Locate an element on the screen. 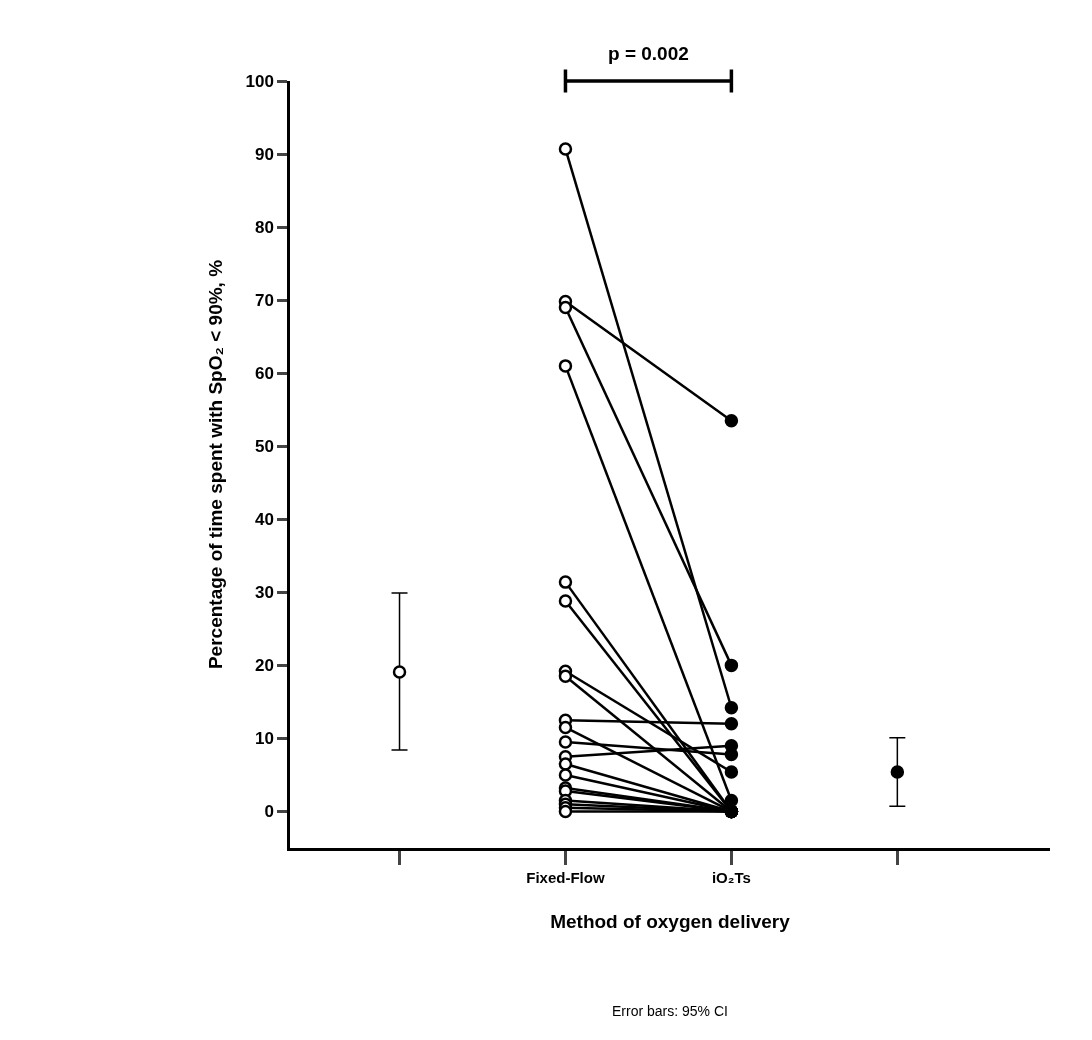  y-tick-label: 0 is located at coordinates (269, 812).